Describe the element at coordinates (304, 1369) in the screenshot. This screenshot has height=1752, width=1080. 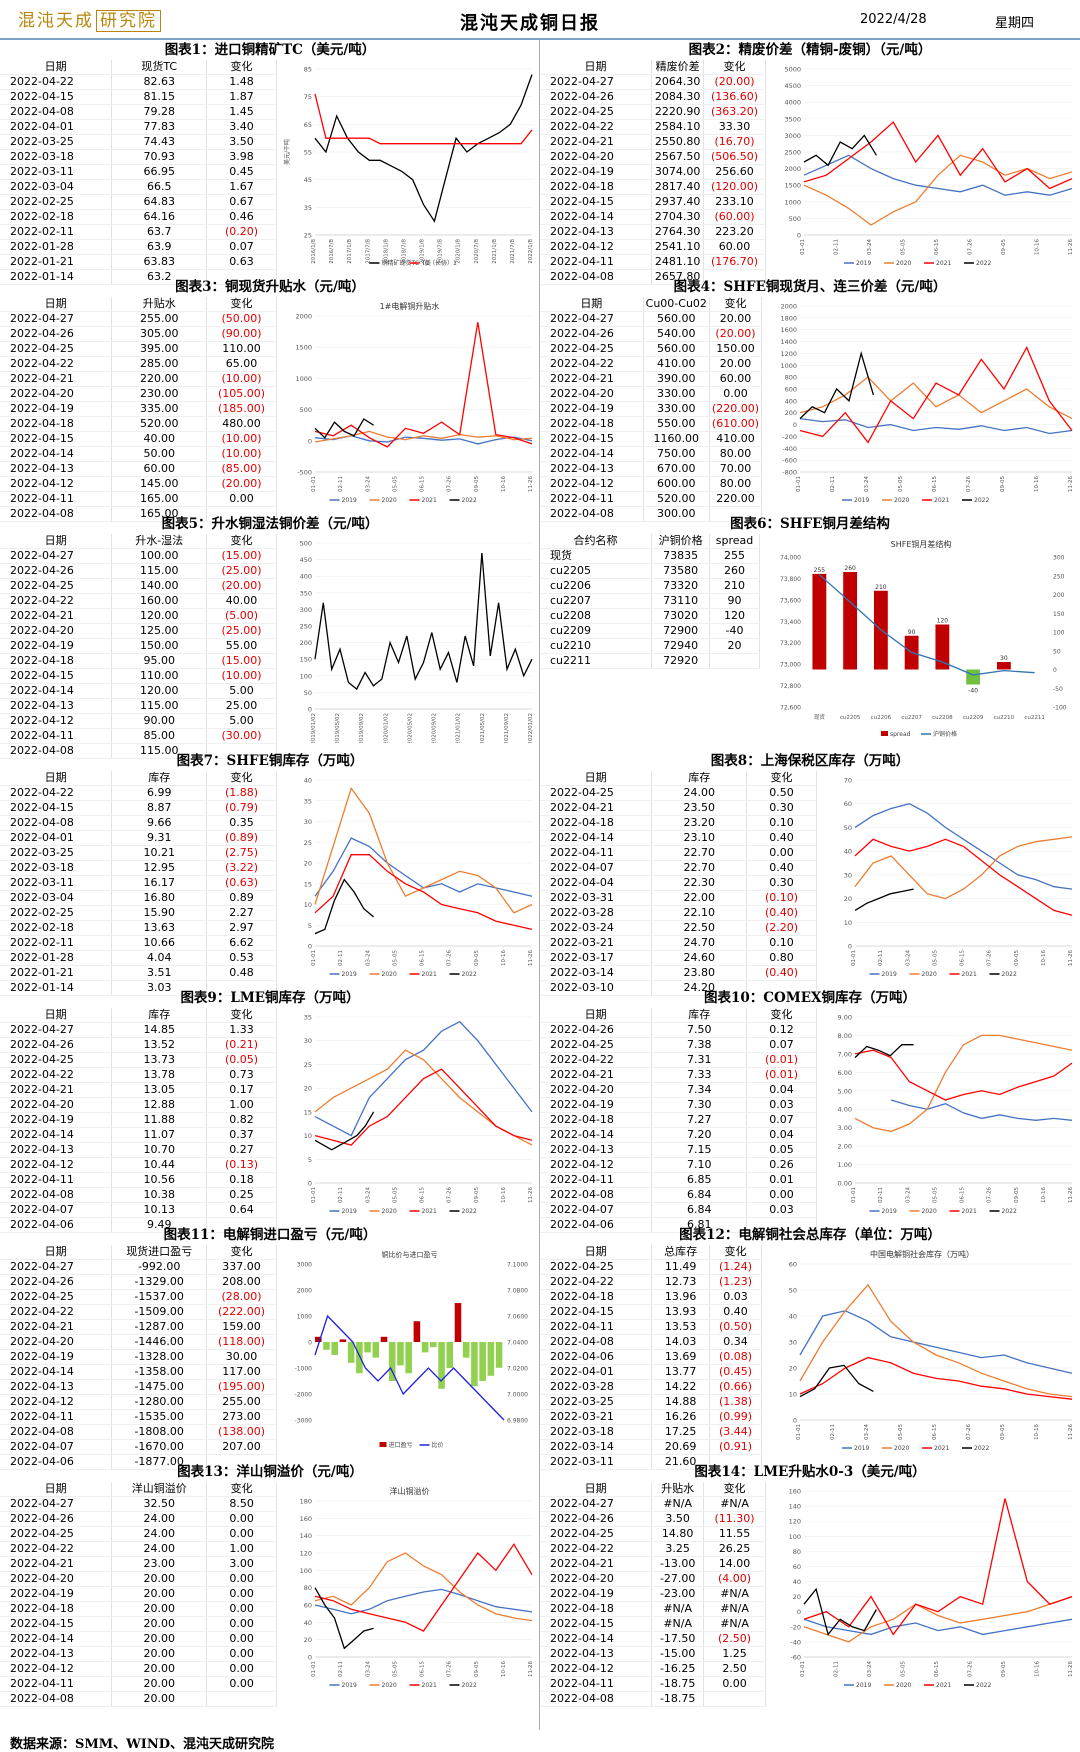
I see `y-tick-left: -1000` at that location.